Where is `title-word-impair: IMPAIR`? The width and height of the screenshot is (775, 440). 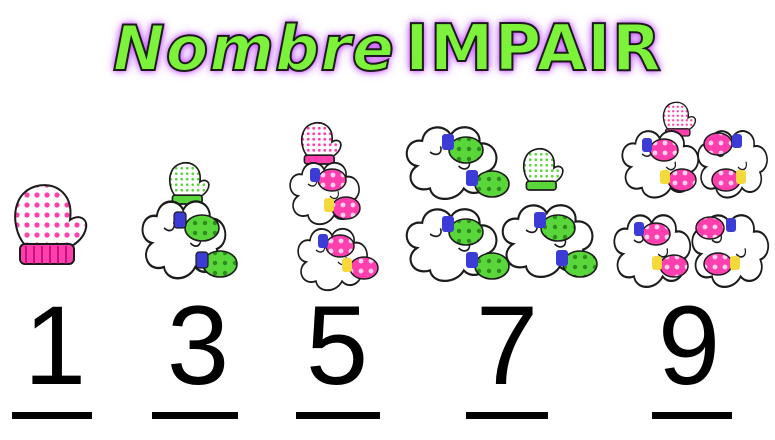 title-word-impair: IMPAIR is located at coordinates (533, 49).